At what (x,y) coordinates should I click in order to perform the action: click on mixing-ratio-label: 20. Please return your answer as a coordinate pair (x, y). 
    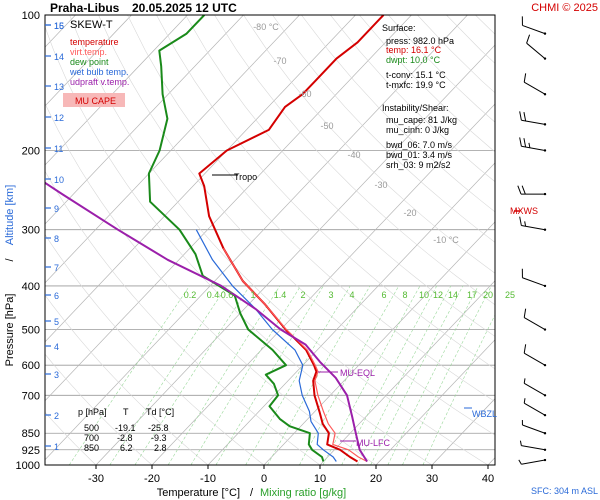
    Looking at the image, I should click on (488, 295).